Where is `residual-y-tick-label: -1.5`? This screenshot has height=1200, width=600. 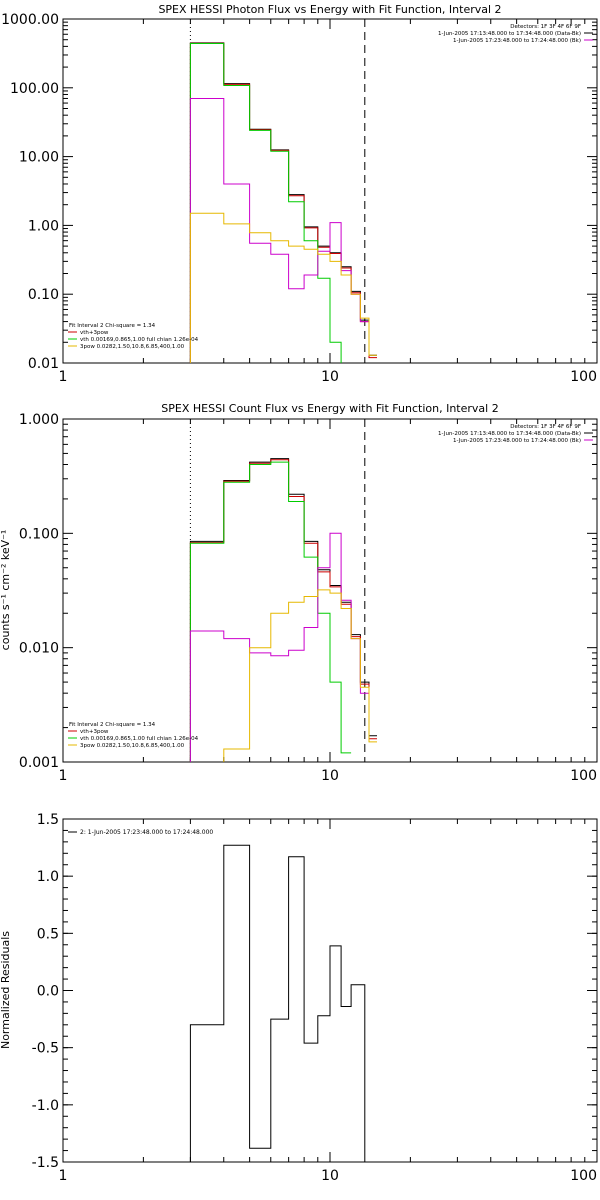
residual-y-tick-label: -1.5 is located at coordinates (45, 1163).